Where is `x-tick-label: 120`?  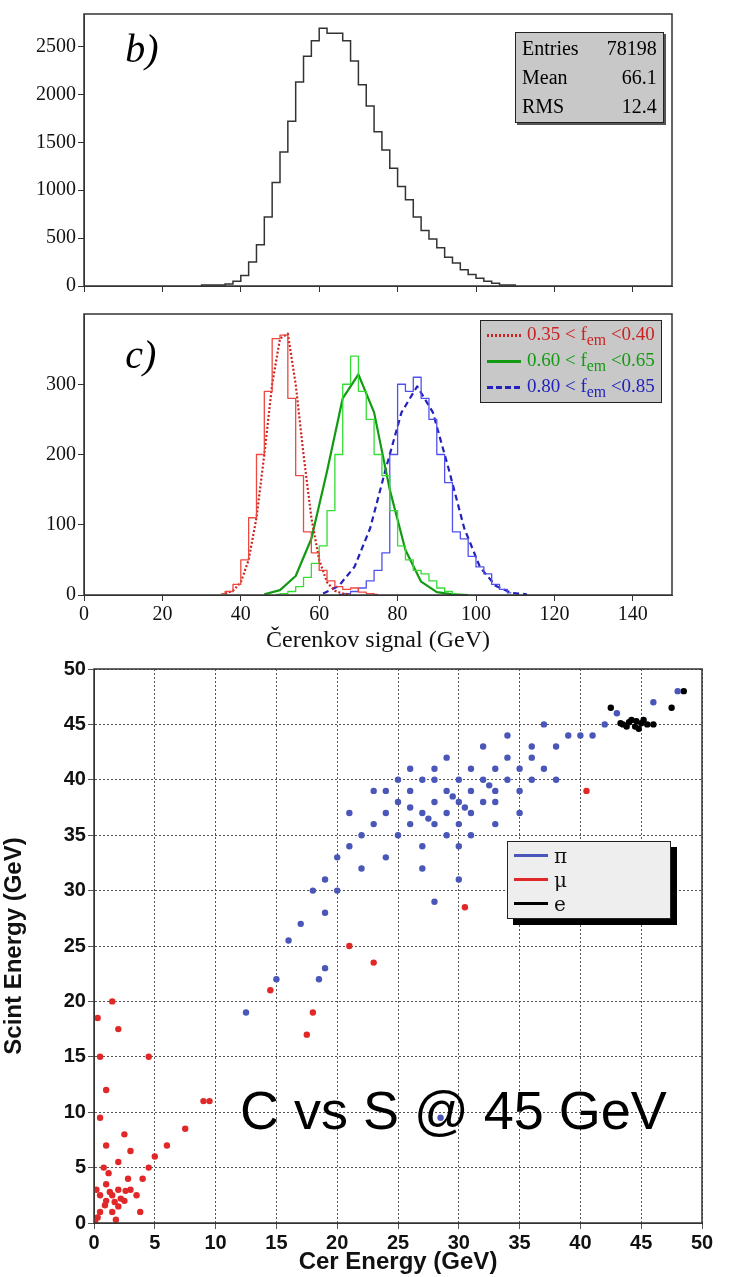 x-tick-label: 120 is located at coordinates (554, 613).